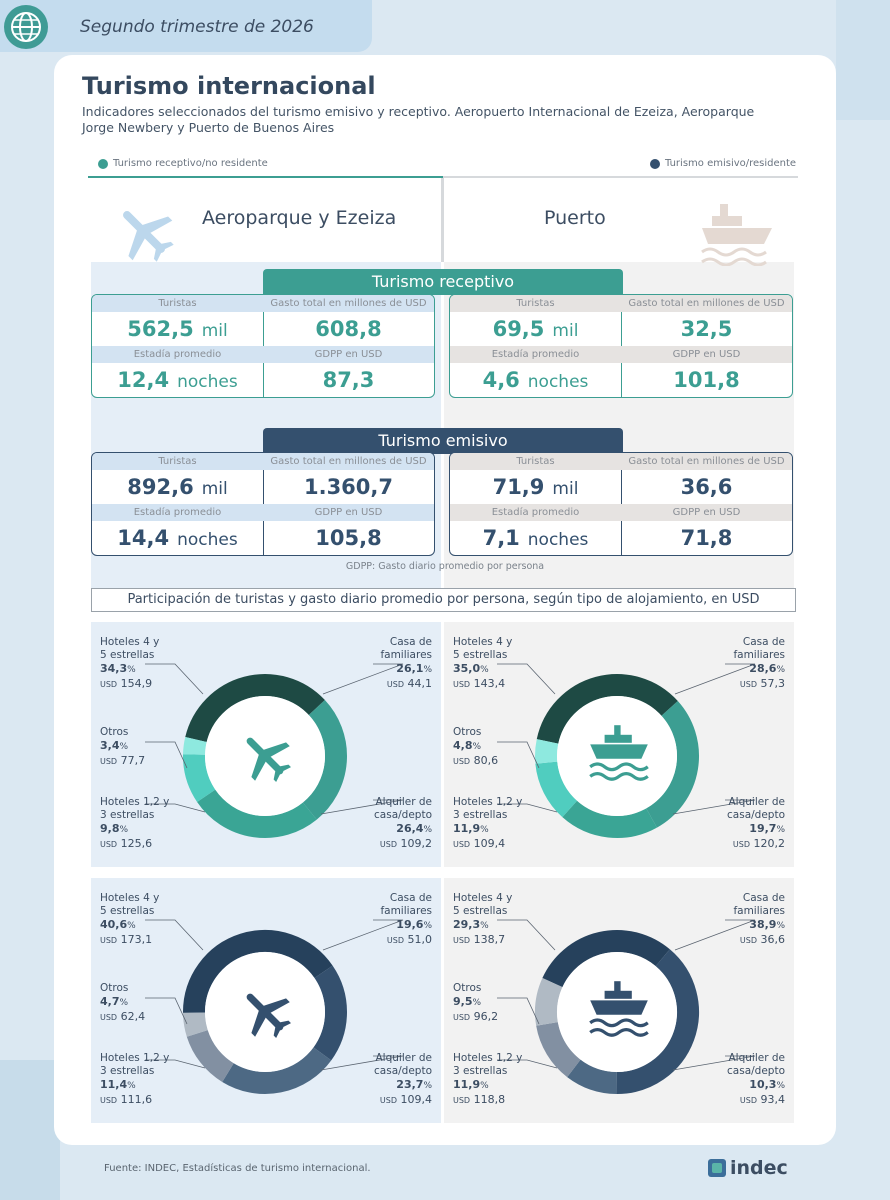 Image resolution: width=890 pixels, height=1200 pixels. I want to click on decor-pixels, so click(30, 1130).